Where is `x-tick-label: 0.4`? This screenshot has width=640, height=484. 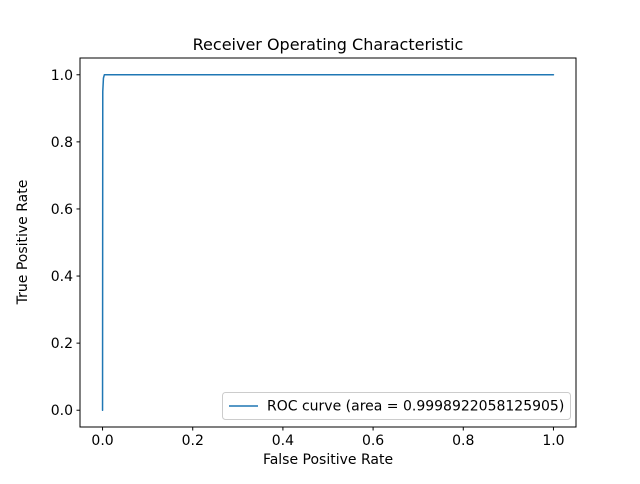
x-tick-label: 0.4 is located at coordinates (283, 441).